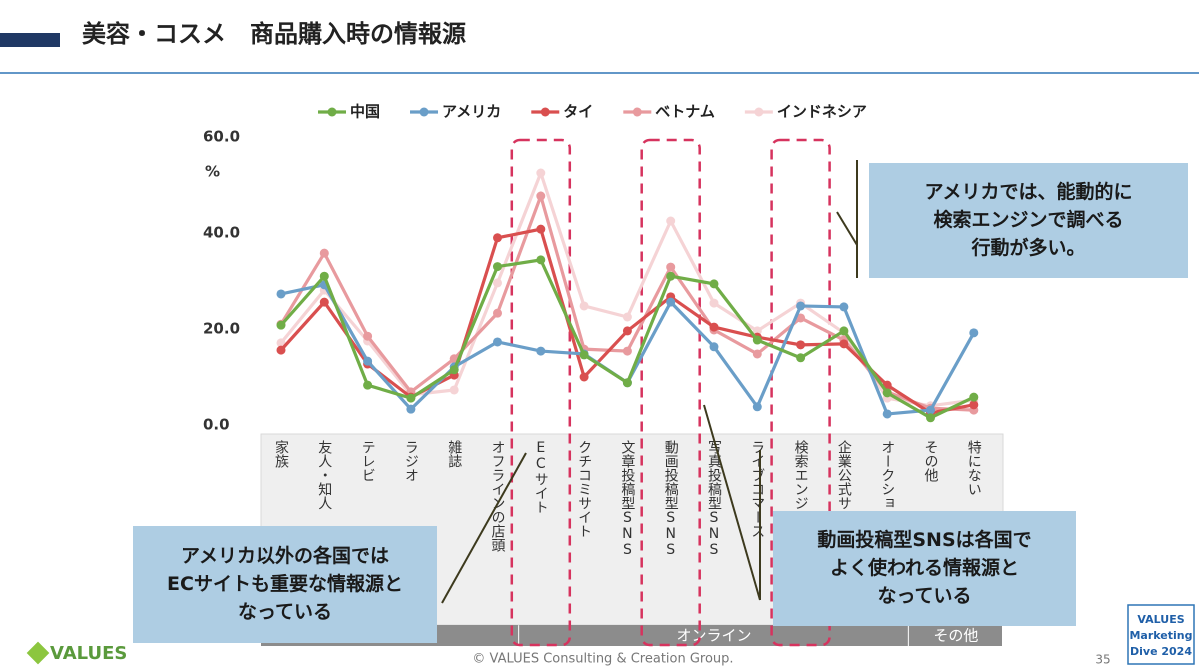 Image resolution: width=1199 pixels, height=666 pixels. I want to click on header-bar, so click(30, 40).